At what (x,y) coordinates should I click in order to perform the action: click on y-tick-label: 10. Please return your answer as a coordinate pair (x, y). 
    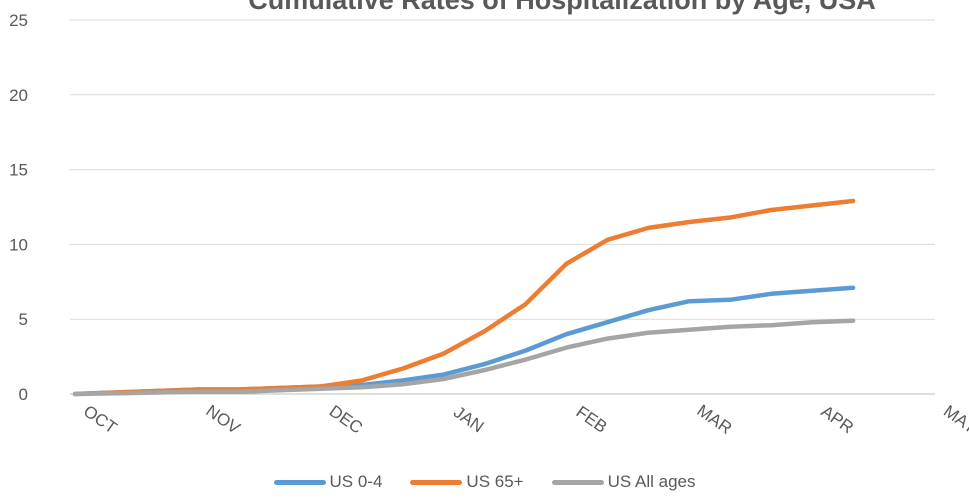
    Looking at the image, I should click on (18, 244).